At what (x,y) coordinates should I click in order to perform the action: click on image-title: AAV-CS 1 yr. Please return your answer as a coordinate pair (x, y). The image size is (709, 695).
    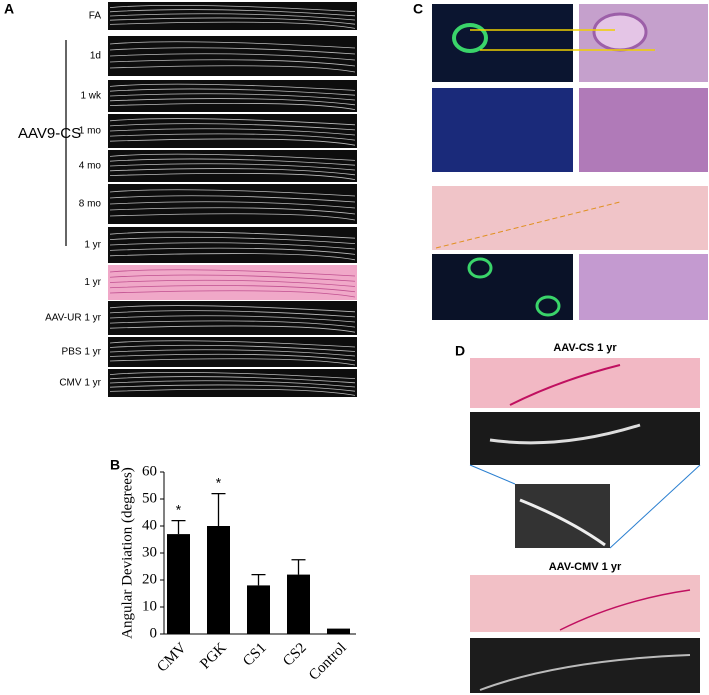
    Looking at the image, I should click on (585, 348).